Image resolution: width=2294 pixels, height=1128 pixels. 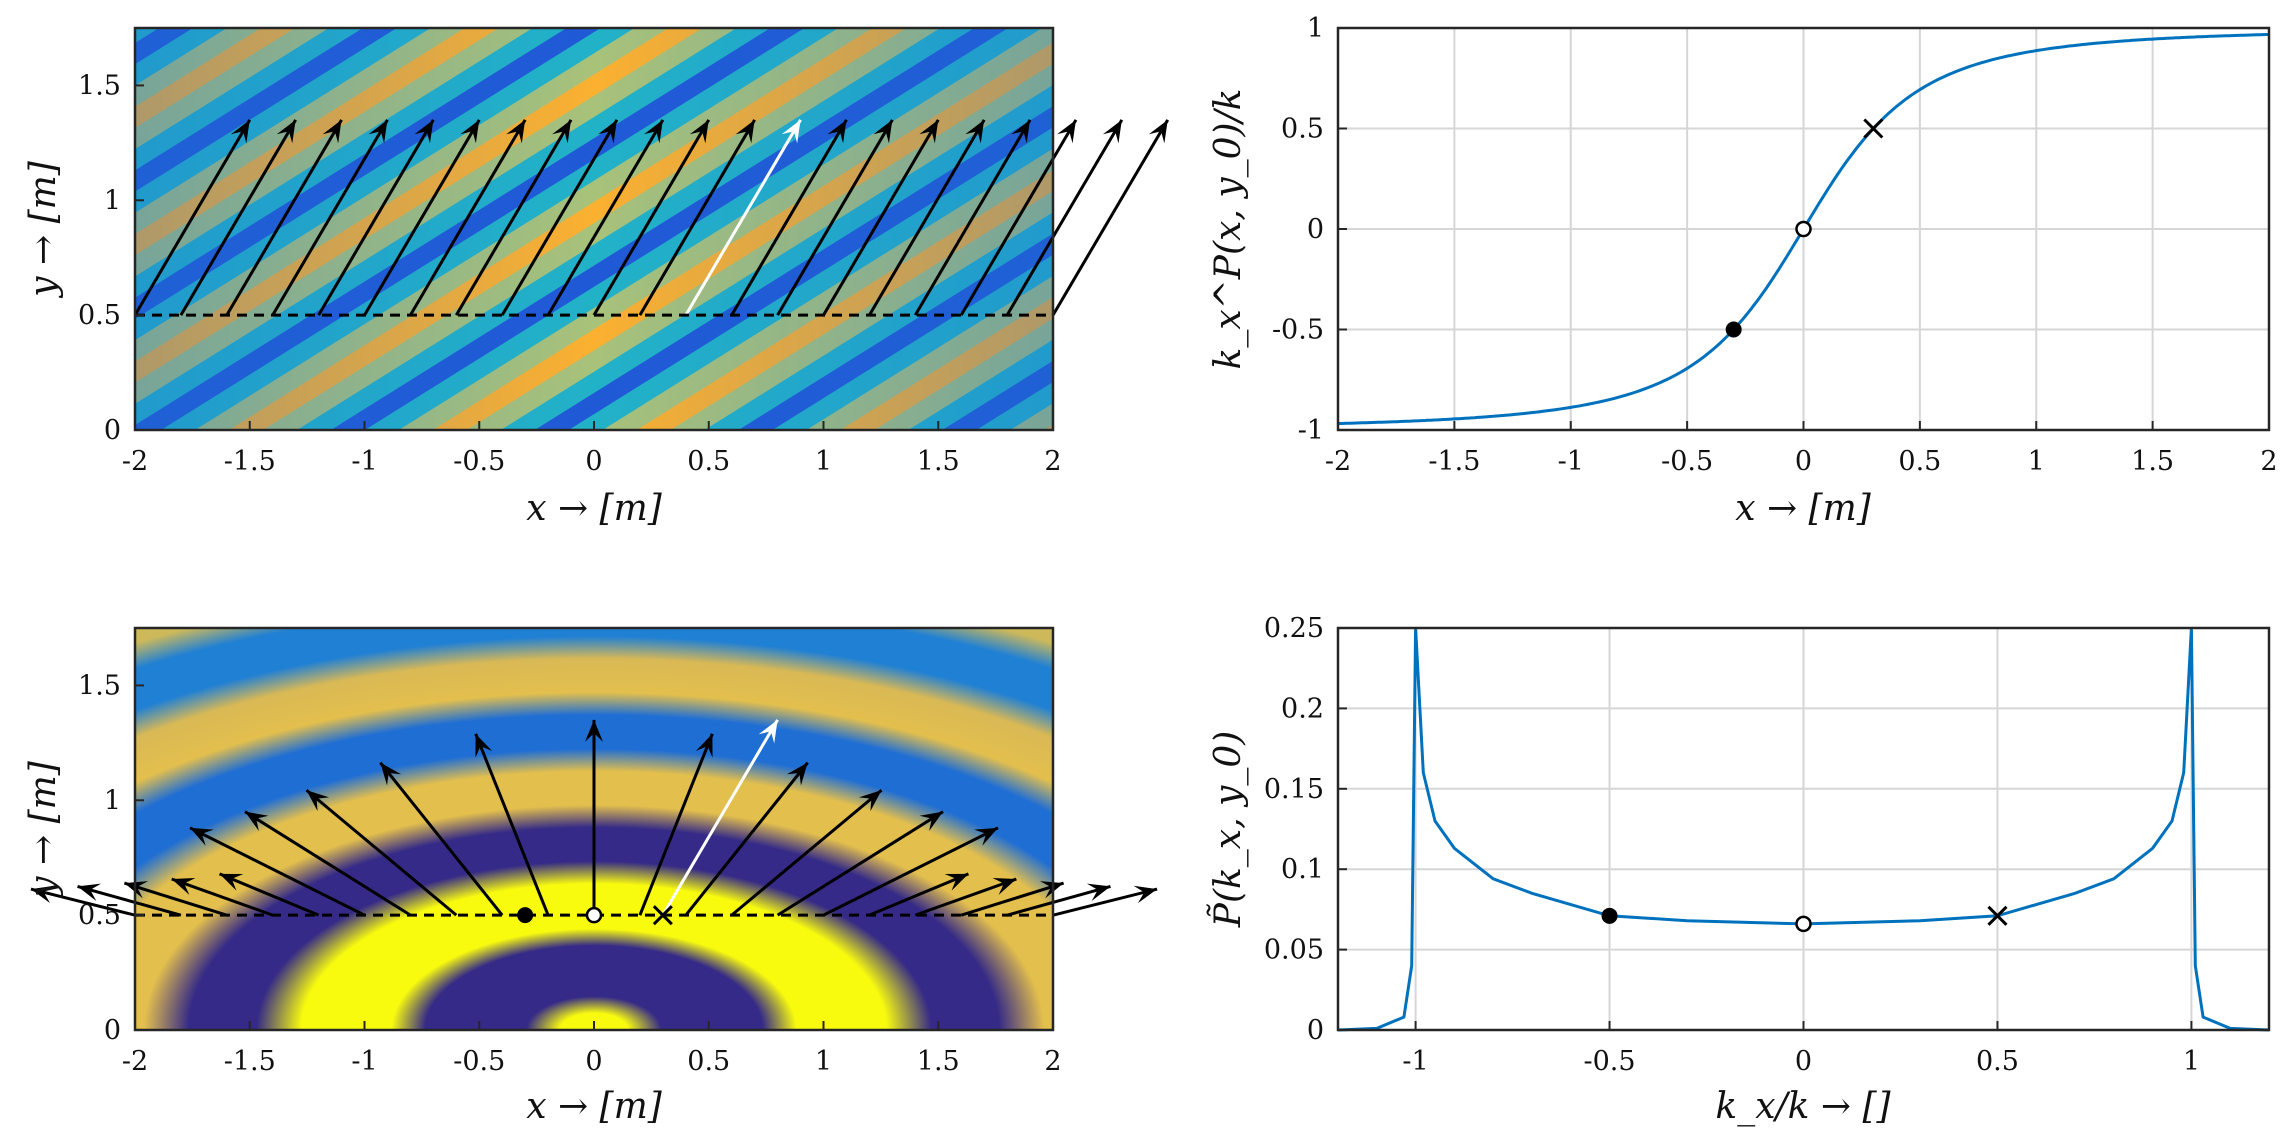 What do you see at coordinates (1305, 829) in the screenshot?
I see `y-tick-labels: 0 0.05 0.1 0.15 0.2 0.25` at bounding box center [1305, 829].